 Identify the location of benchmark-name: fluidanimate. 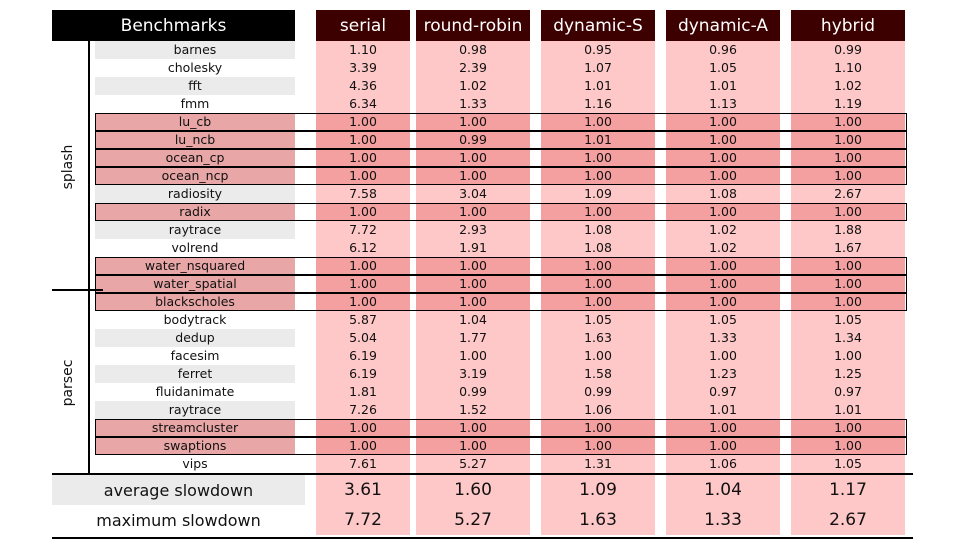
(195, 392).